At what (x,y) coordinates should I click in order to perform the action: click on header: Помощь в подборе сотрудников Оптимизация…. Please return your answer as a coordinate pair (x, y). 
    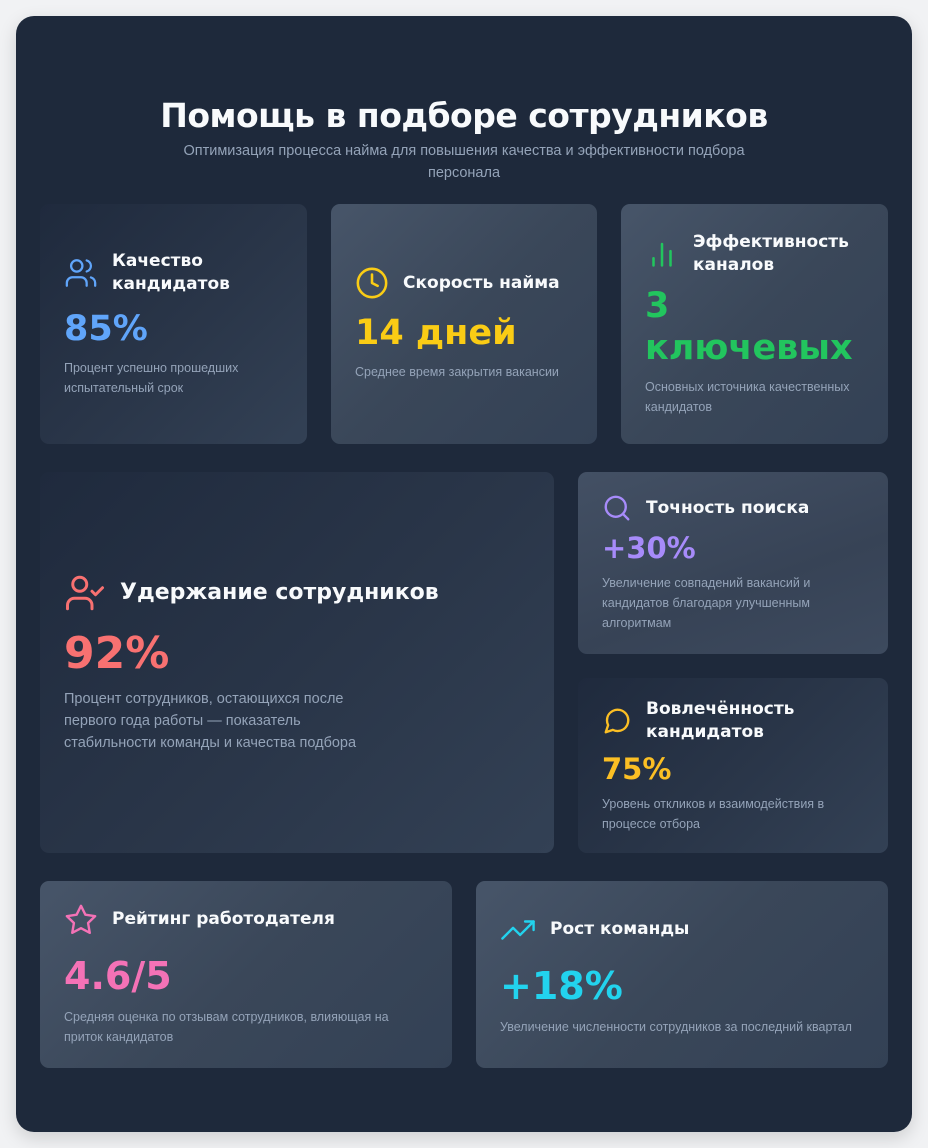
    Looking at the image, I should click on (464, 140).